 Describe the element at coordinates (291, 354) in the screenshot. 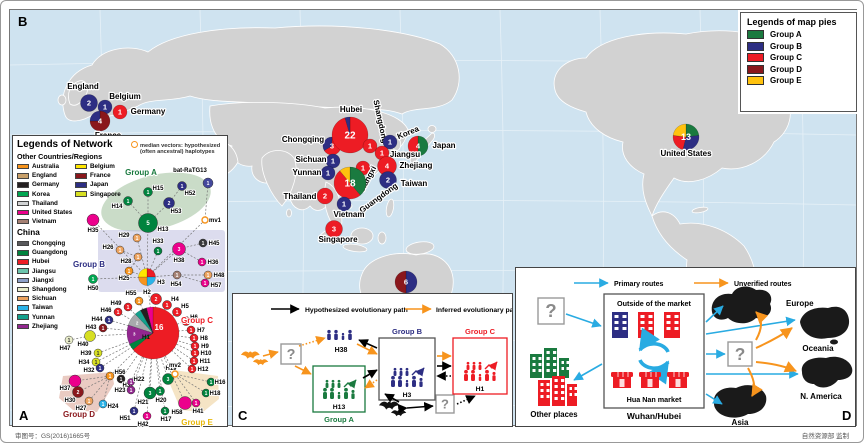

I see `question-box: ?` at that location.